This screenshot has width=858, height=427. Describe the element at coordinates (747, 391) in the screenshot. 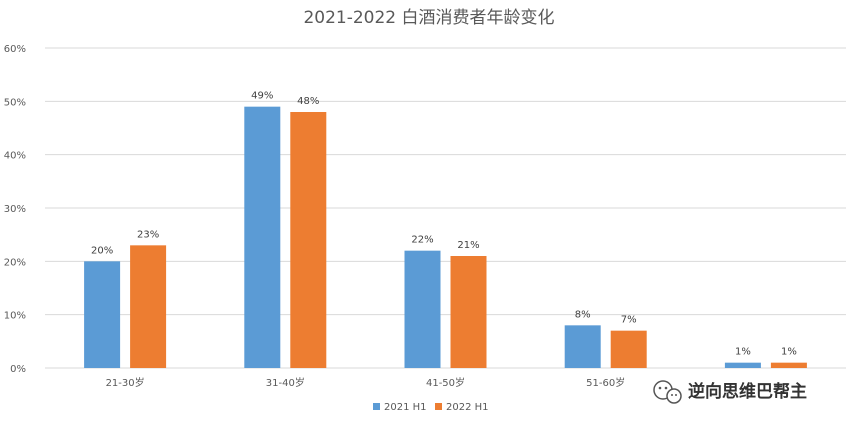

I see `watermark-text: 逆向思维巴帮主` at that location.